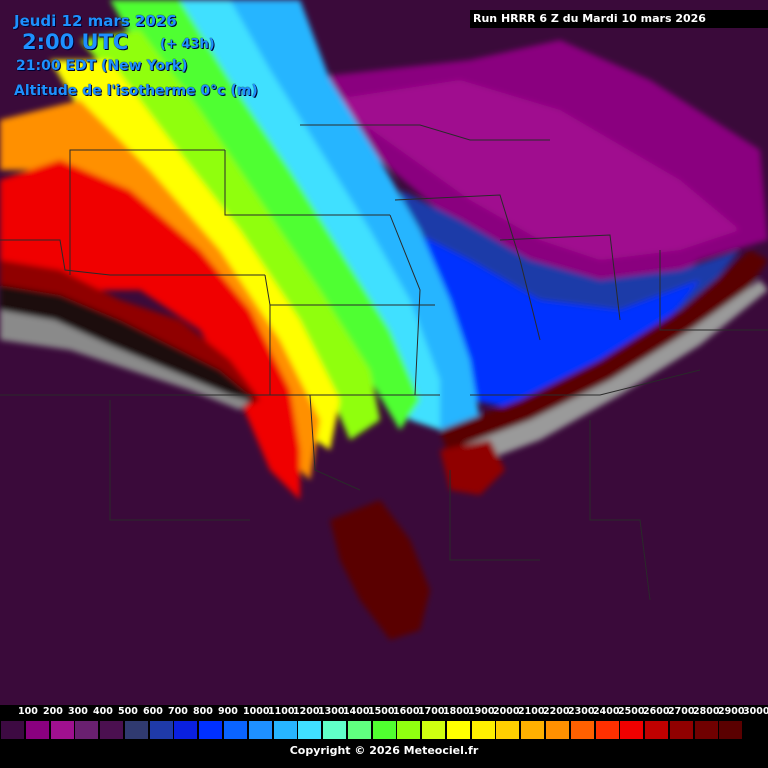 The image size is (768, 768). Describe the element at coordinates (78, 711) in the screenshot. I see `legend-label: 300` at that location.